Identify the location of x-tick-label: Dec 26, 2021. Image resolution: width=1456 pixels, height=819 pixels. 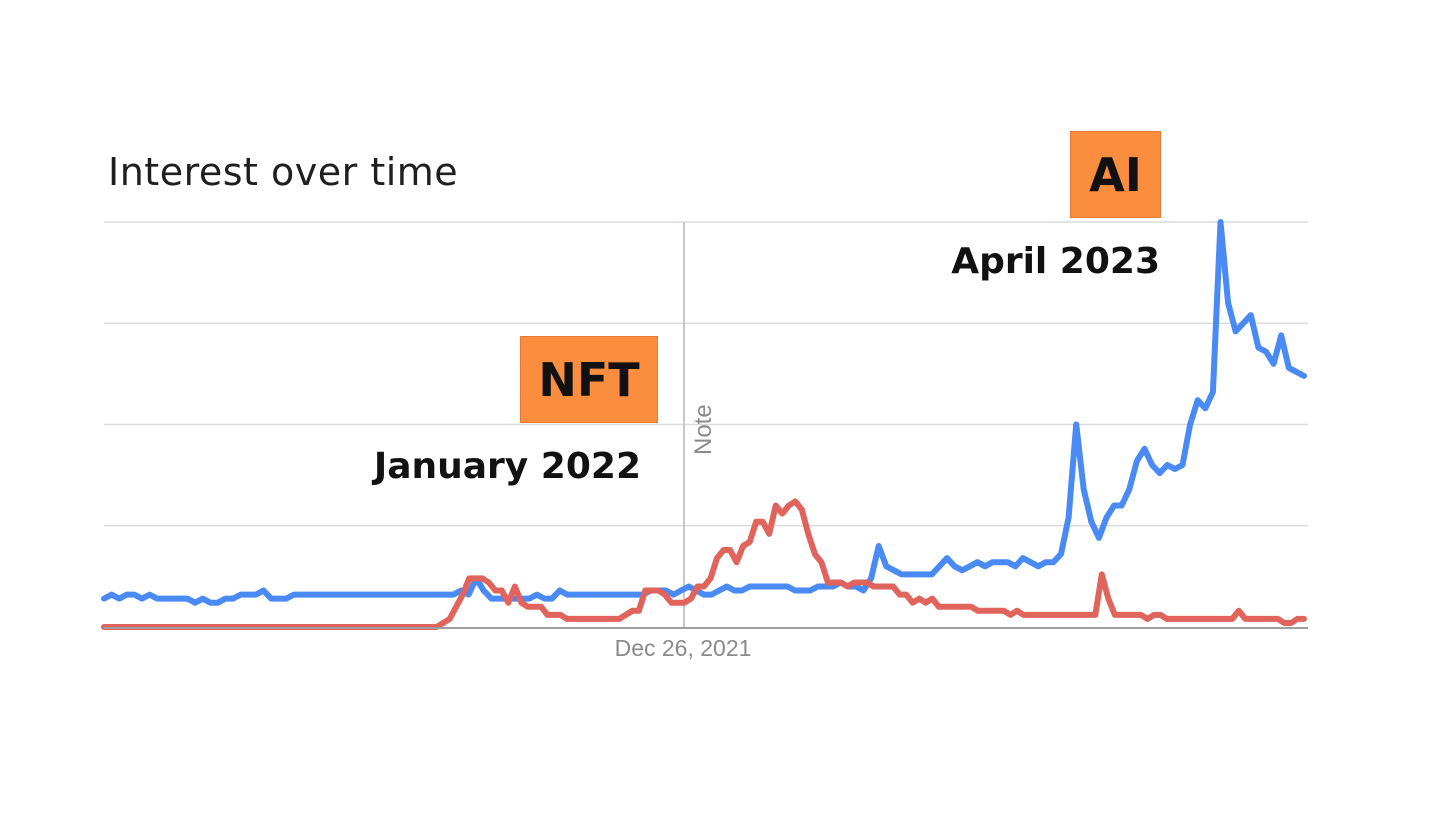
(683, 648).